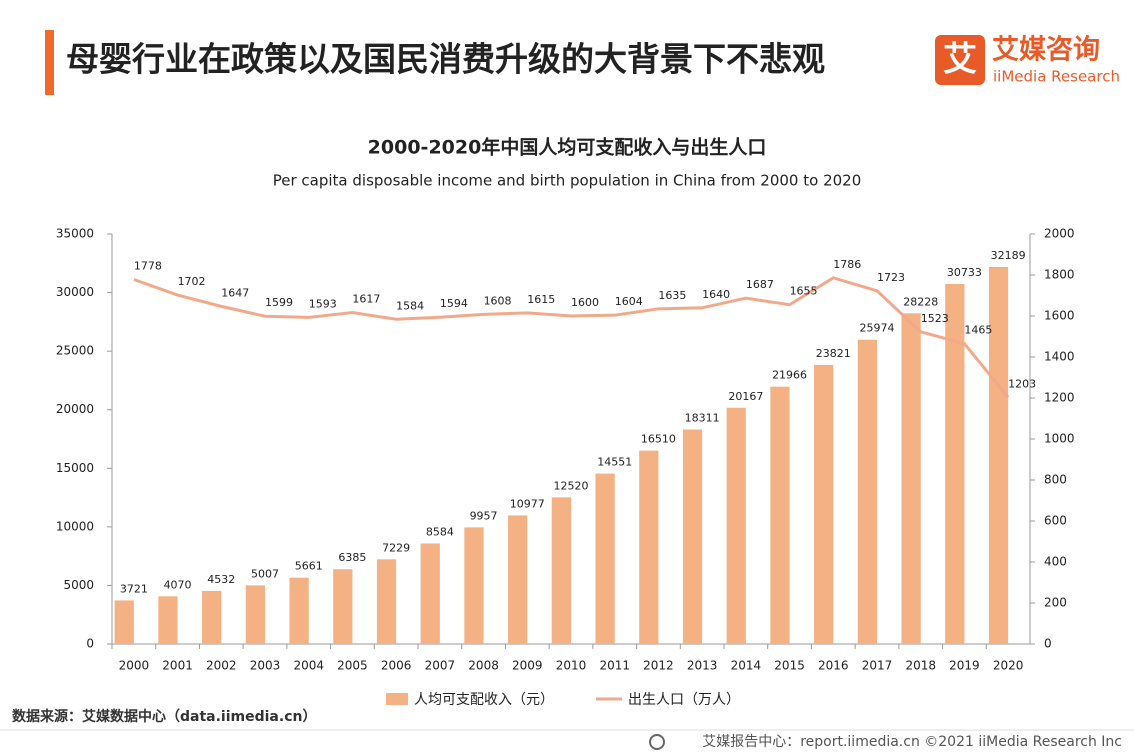 This screenshot has width=1134, height=756. Describe the element at coordinates (877, 328) in the screenshot. I see `bar-value-label: 25974` at that location.